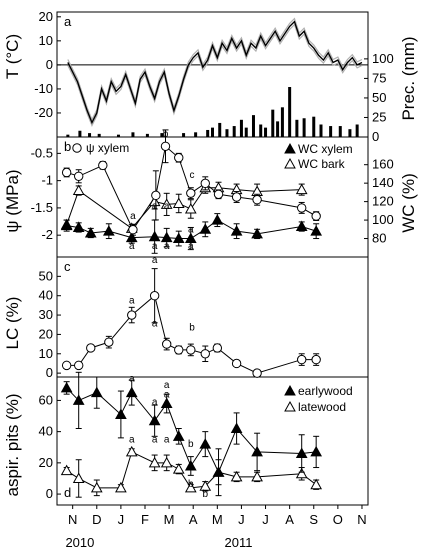 This screenshot has height=550, width=427. Describe the element at coordinates (325, 149) in the screenshot. I see `legend-wc-xylem-label: WC xylem` at that location.